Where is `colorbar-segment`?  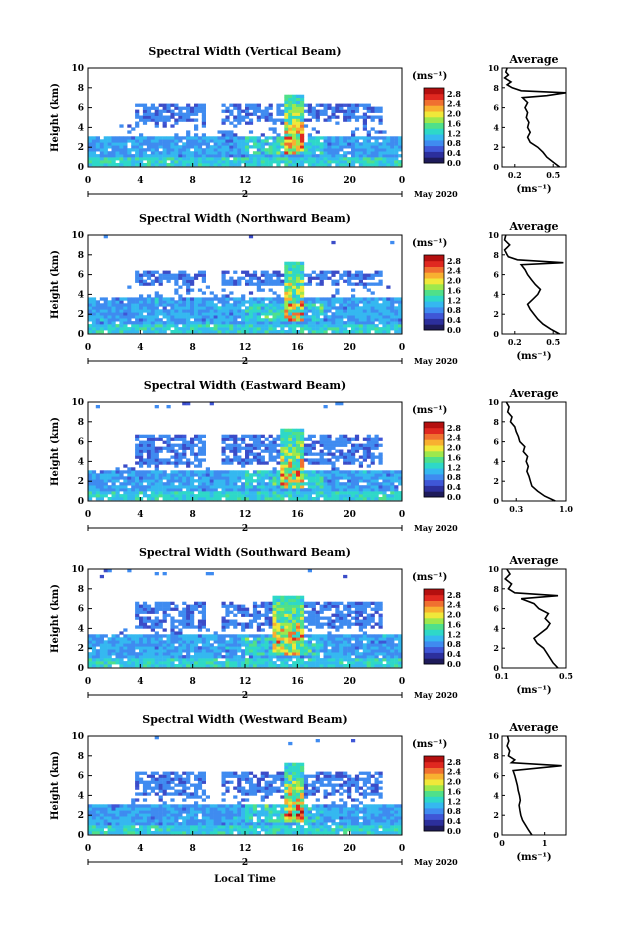
colorbar-segment is located at coordinates (434, 286).